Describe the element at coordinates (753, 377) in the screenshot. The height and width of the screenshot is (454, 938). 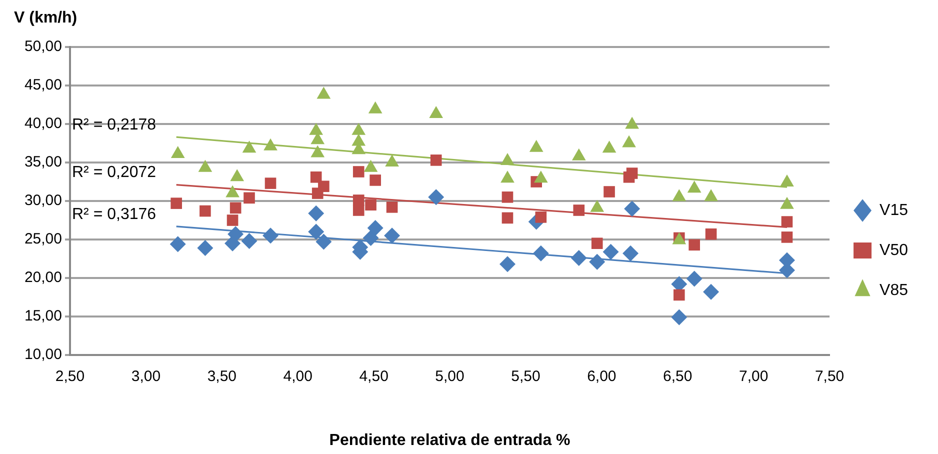
I see `x-tick-label: 7,00` at that location.